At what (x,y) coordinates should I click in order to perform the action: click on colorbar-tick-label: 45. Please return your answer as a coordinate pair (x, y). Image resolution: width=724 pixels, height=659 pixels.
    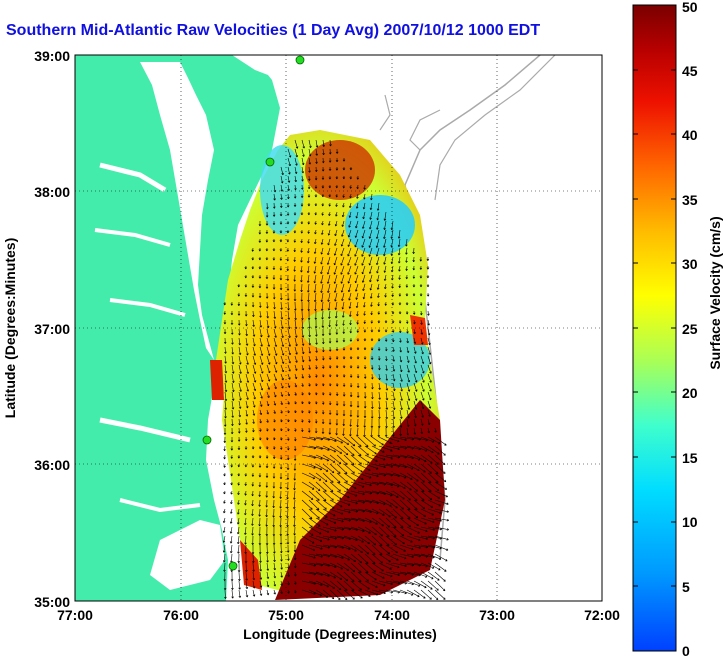
    Looking at the image, I should click on (690, 71).